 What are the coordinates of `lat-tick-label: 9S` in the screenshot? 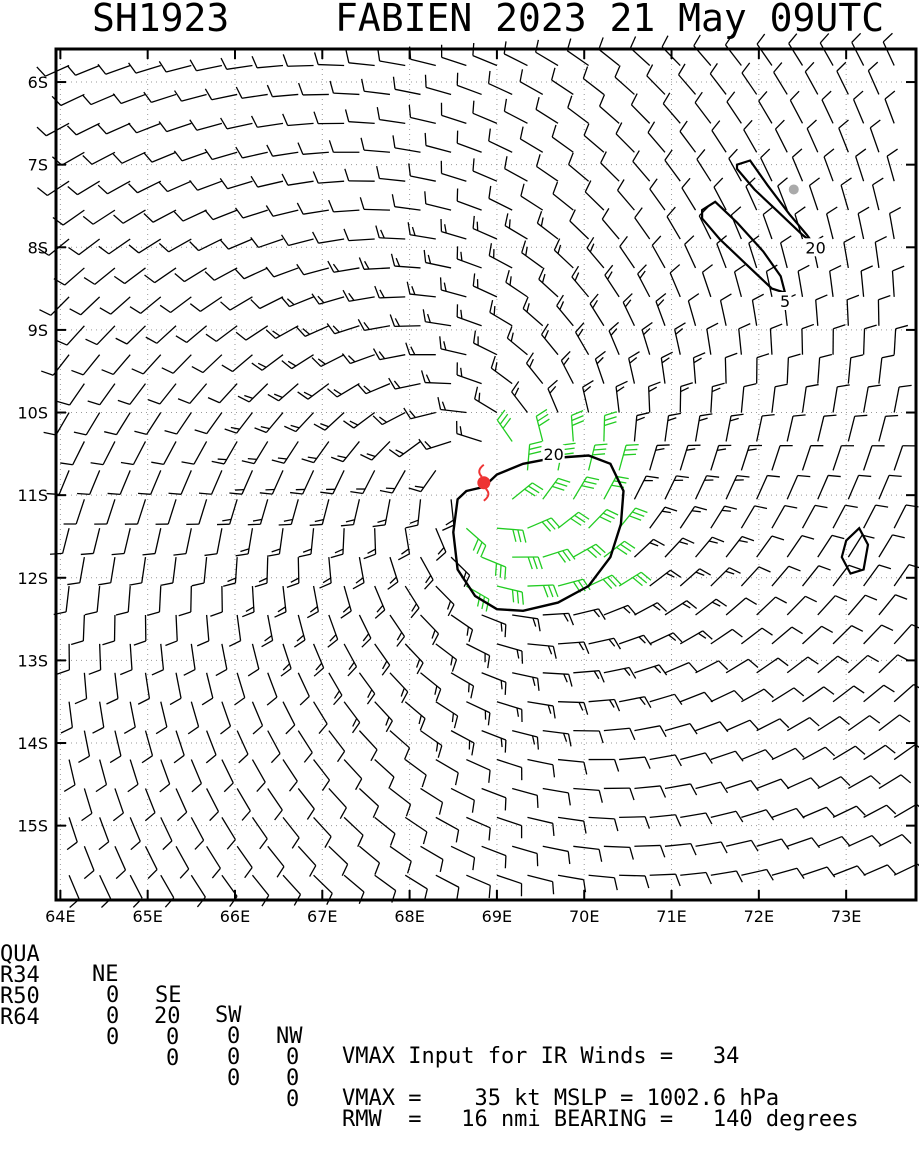 It's located at (38, 330).